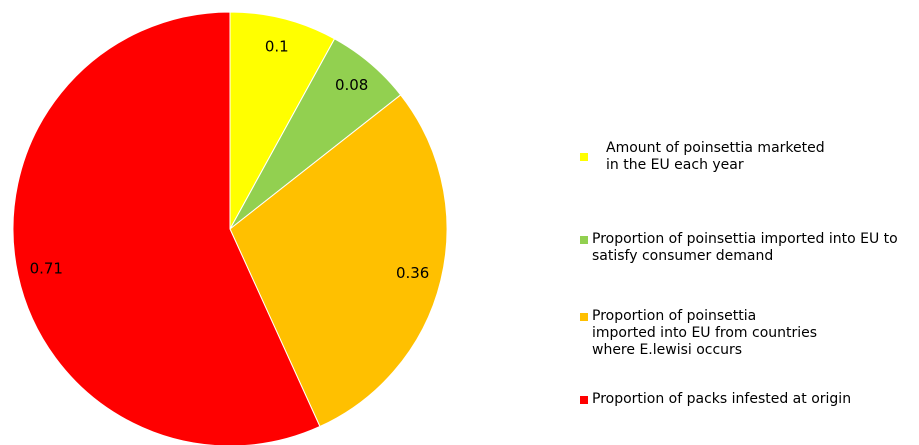 Image resolution: width=919 pixels, height=445 pixels. What do you see at coordinates (351, 85) in the screenshot?
I see `data-label: 0.08` at bounding box center [351, 85].